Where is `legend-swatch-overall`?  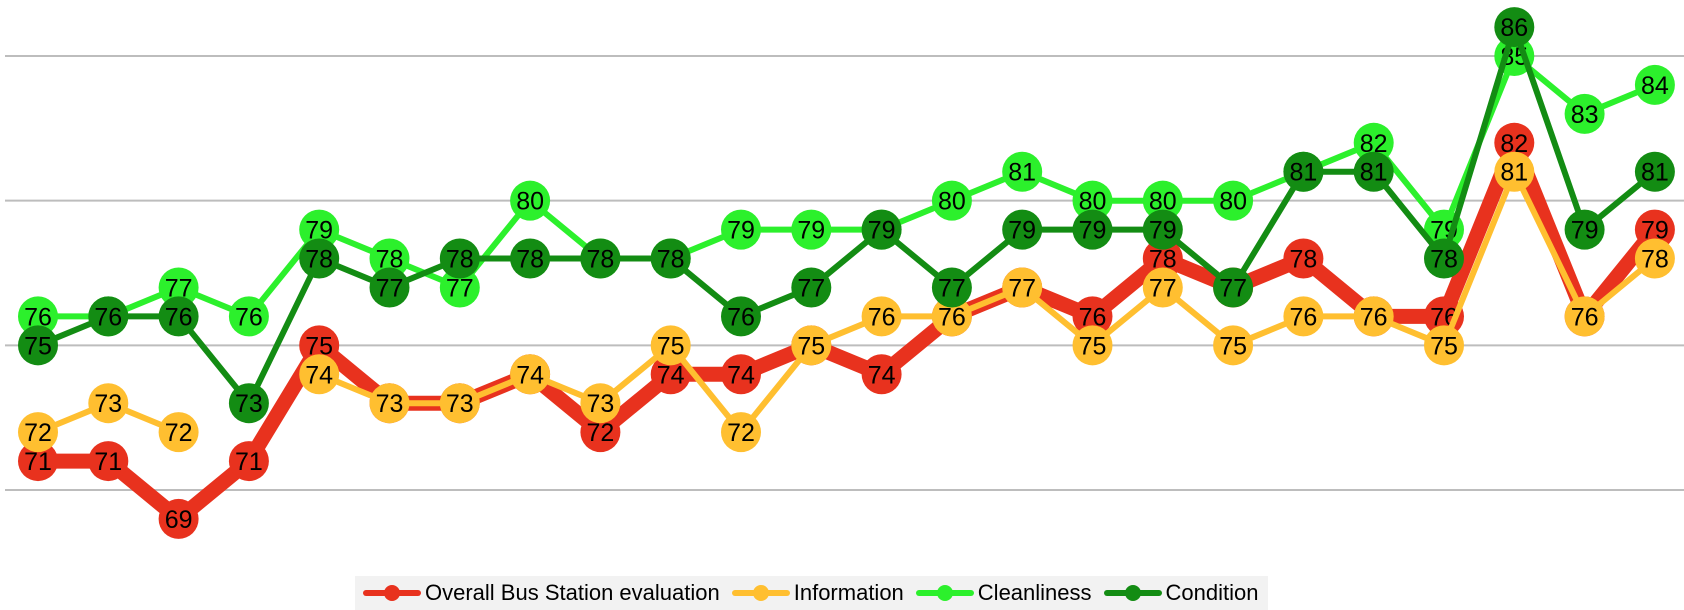 legend-swatch-overall is located at coordinates (392, 593).